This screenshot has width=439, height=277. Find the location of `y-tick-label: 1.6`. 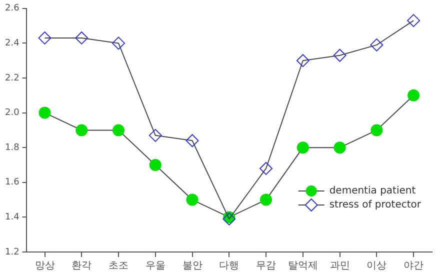

y-tick-label: 1.6 is located at coordinates (12, 183).